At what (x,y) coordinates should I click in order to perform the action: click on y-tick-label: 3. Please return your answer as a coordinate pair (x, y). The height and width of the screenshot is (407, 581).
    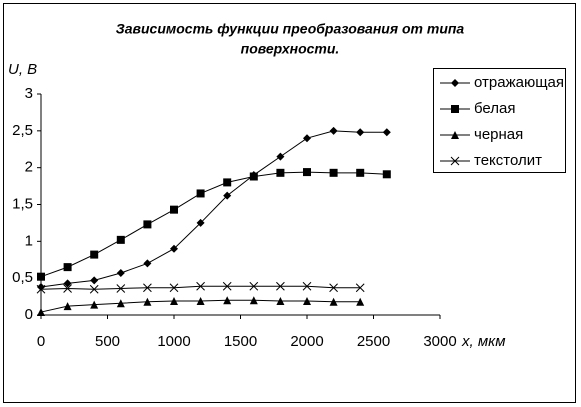
    Looking at the image, I should click on (29, 93).